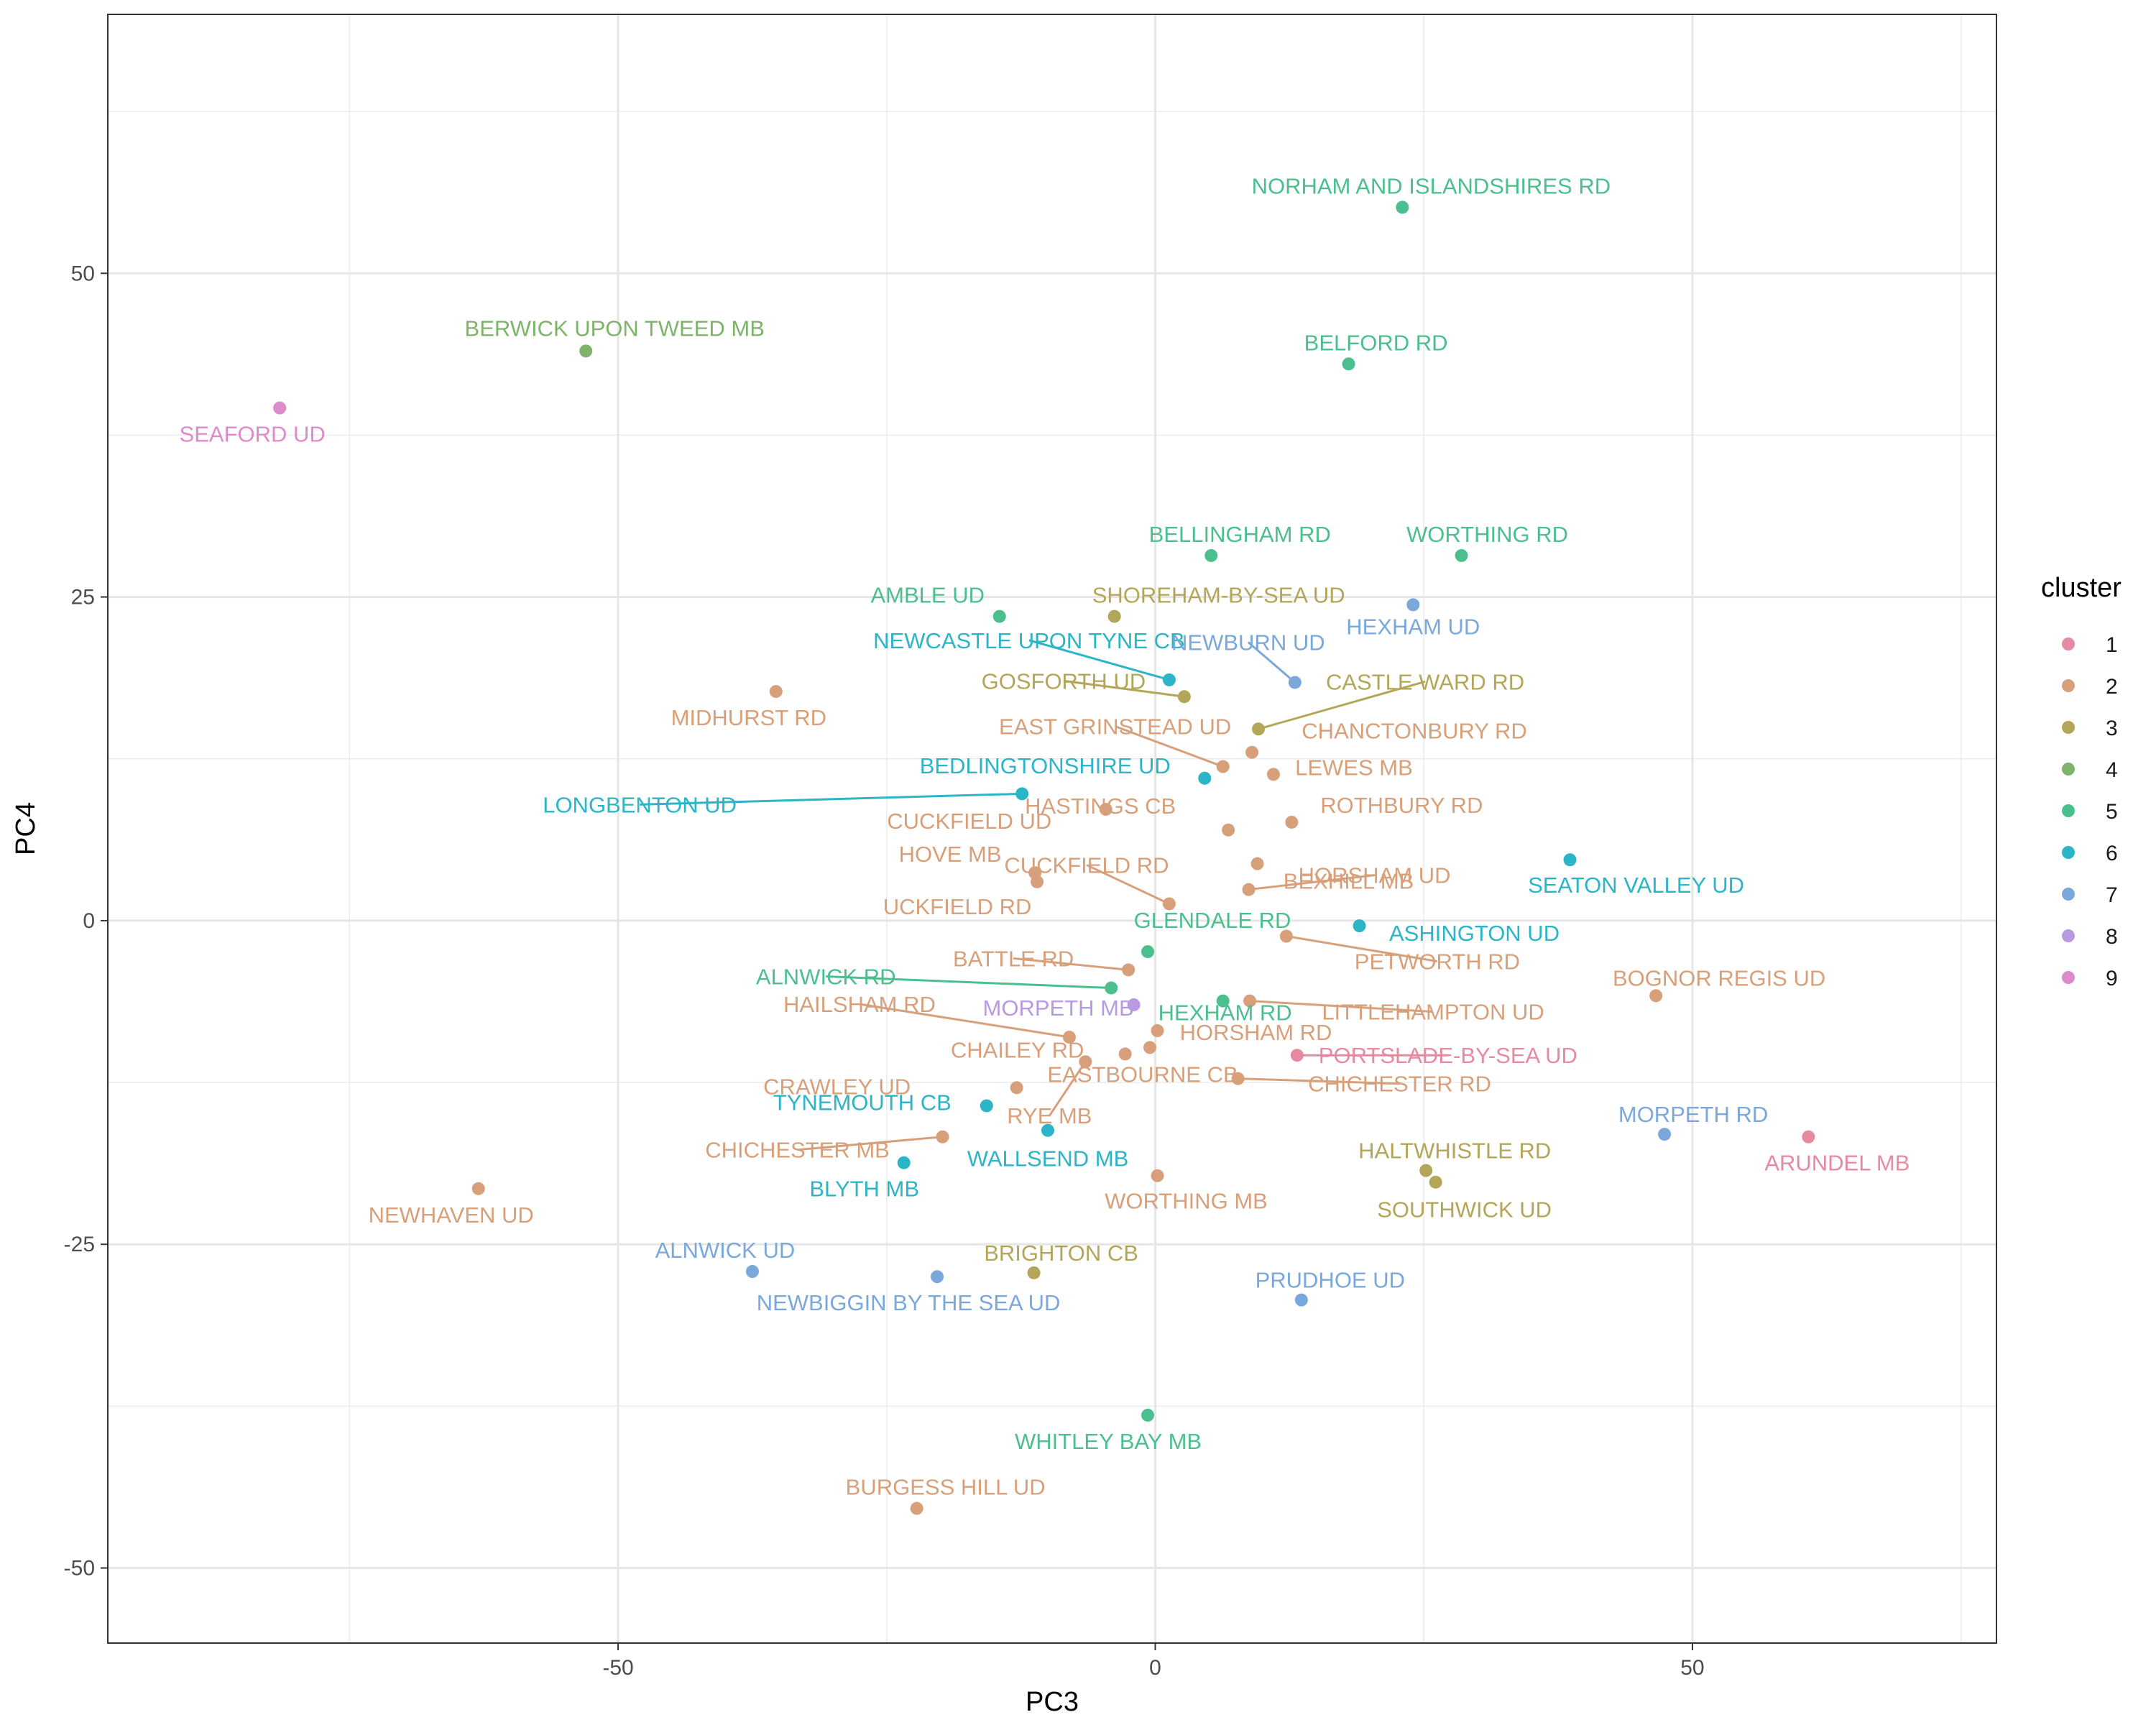  I want to click on point-label: BERWICK UPON TWEED MB, so click(615, 328).